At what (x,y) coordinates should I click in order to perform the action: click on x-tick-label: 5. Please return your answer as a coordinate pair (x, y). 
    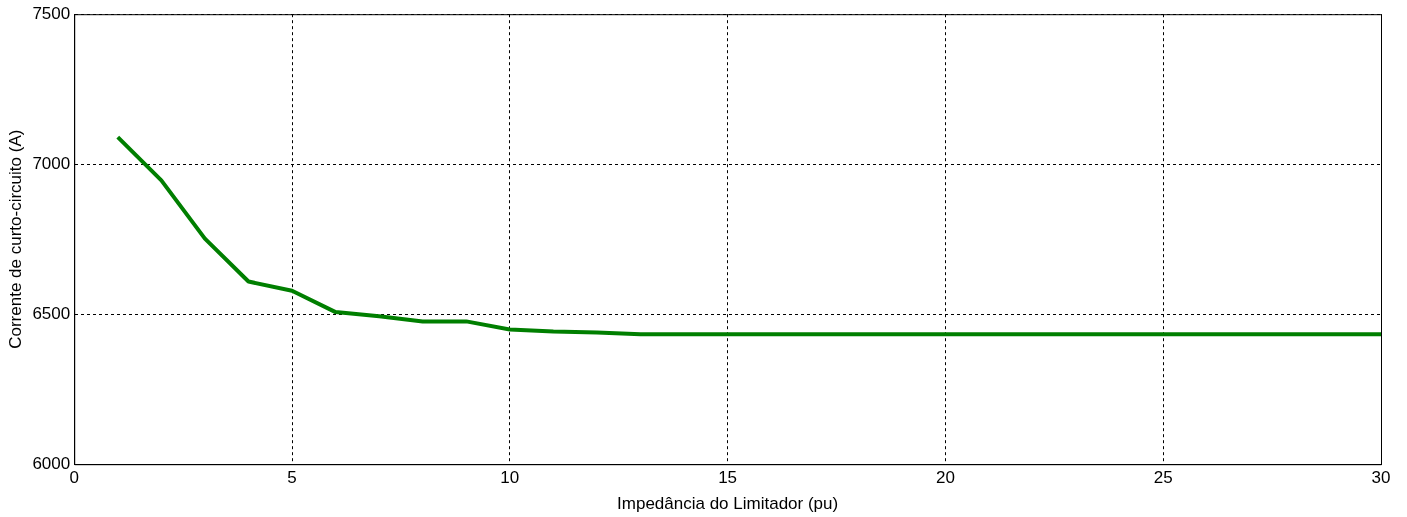
    Looking at the image, I should click on (292, 478).